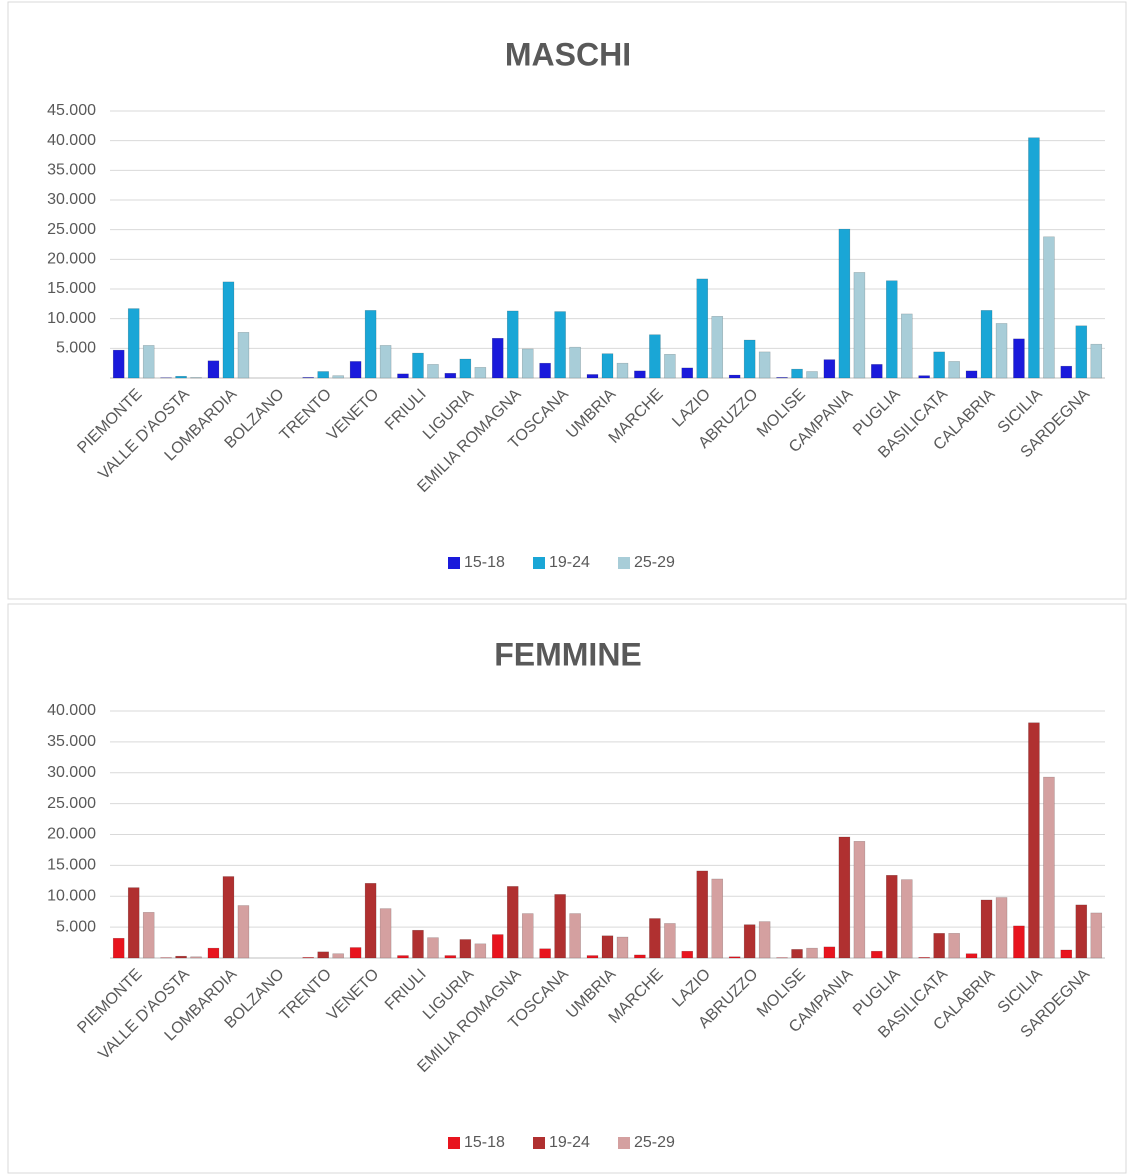 The width and height of the screenshot is (1129, 1175). What do you see at coordinates (71, 803) in the screenshot?
I see `y-tick-label: 25.000` at bounding box center [71, 803].